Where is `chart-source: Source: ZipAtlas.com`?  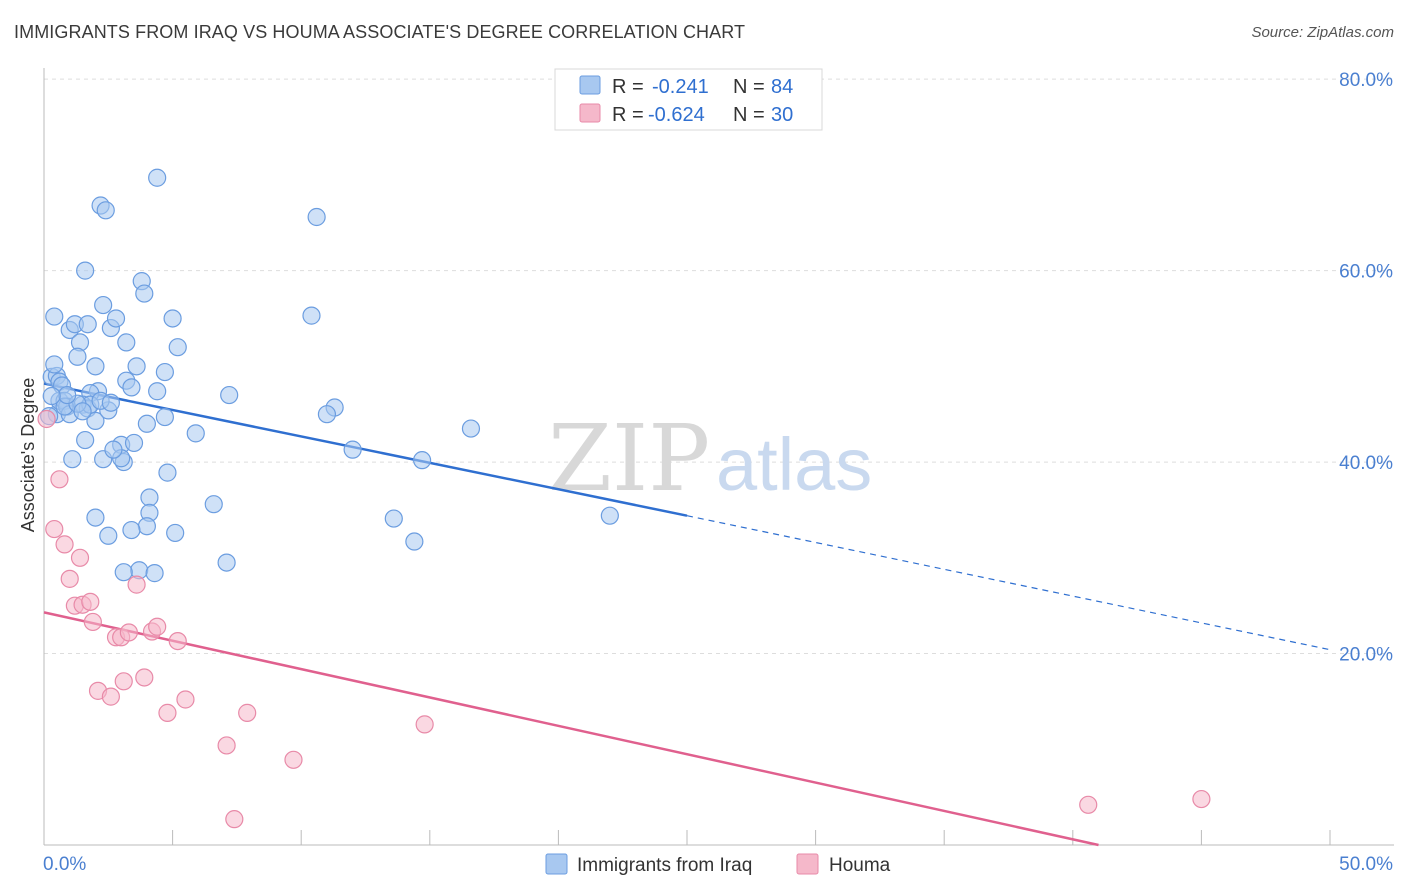
chart-source: Source: ZipAtlas.com is located at coordinates (1322, 32).